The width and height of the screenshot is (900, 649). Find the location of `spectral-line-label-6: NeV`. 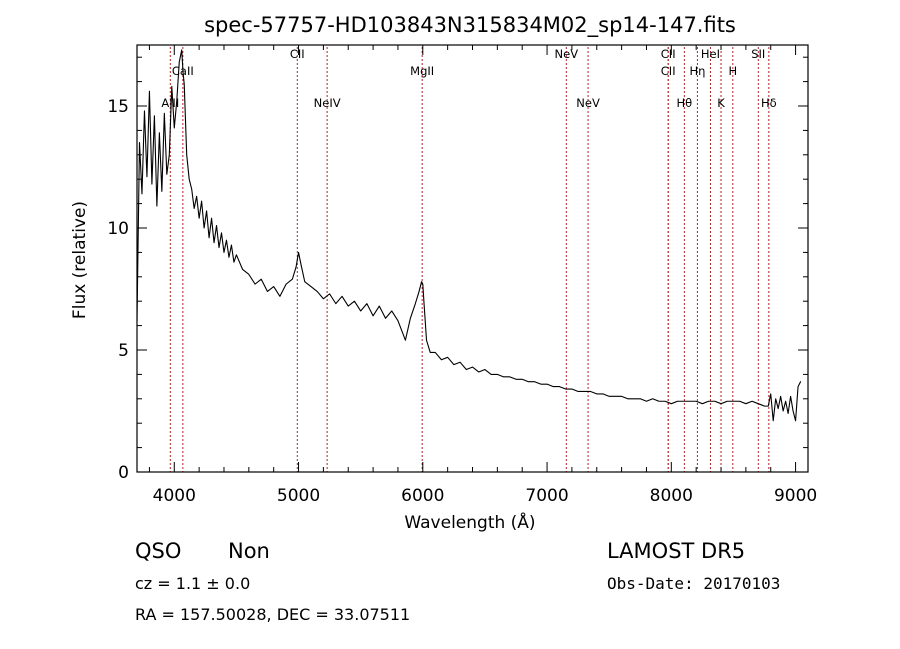

spectral-line-label-6: NeV is located at coordinates (588, 103).